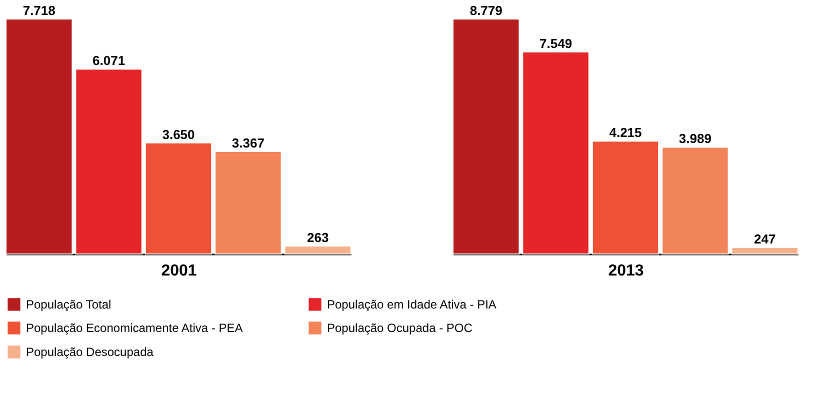 This screenshot has height=420, width=828. I want to click on data-label: 6.071, so click(109, 60).